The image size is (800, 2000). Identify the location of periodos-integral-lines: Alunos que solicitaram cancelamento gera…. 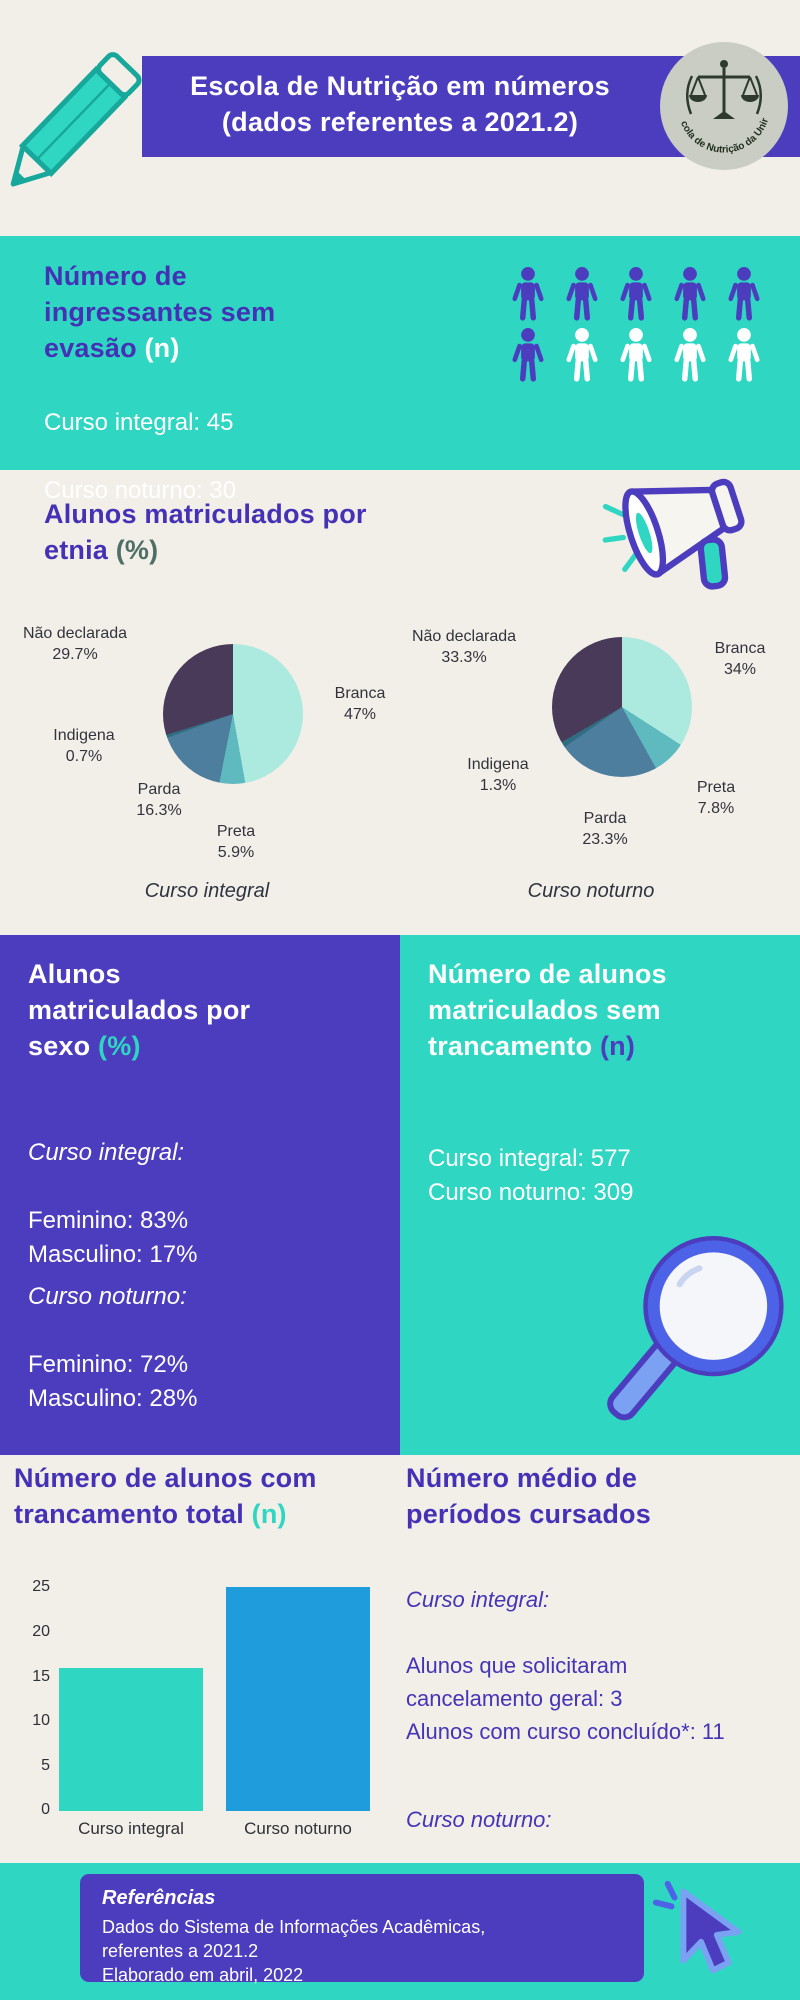
(565, 1698).